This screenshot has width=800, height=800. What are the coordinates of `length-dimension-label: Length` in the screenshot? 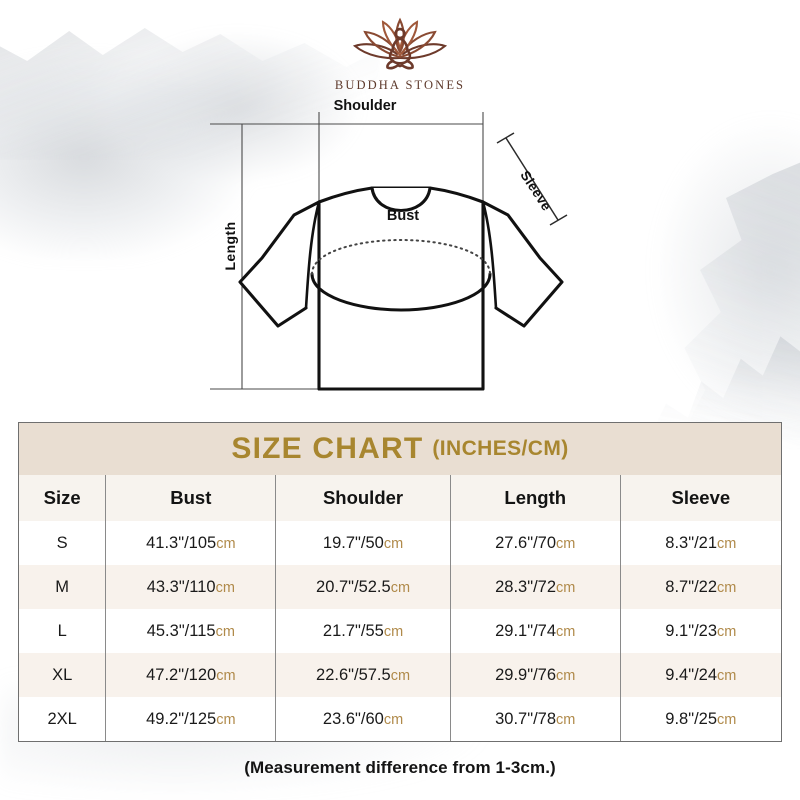 It's located at (230, 246).